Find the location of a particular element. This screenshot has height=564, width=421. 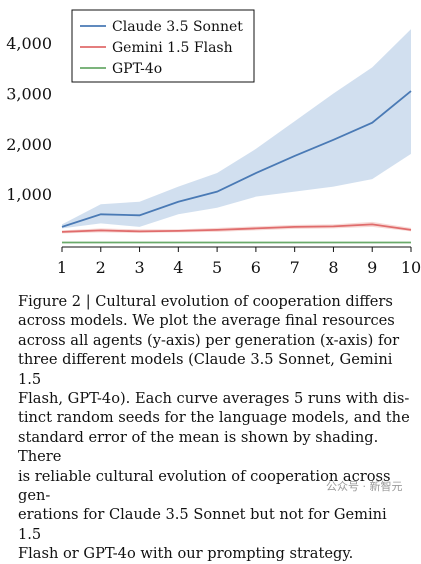

x-tick-label: 6 is located at coordinates (256, 267).